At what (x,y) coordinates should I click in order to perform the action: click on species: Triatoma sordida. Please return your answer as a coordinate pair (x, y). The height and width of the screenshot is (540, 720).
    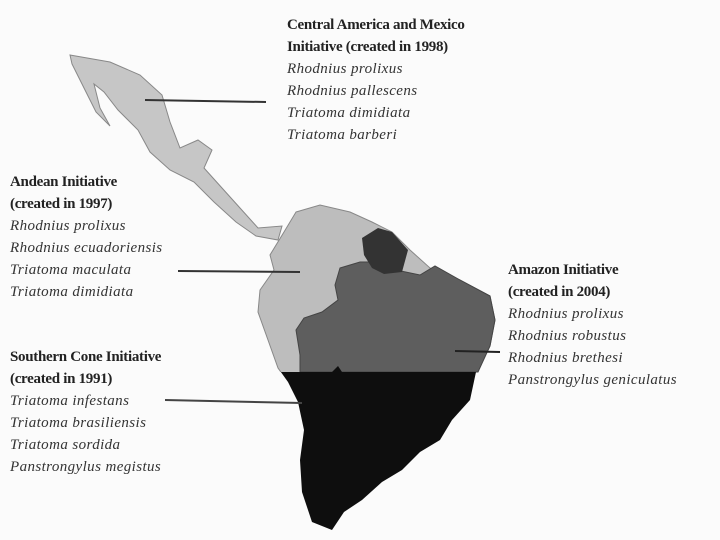
    Looking at the image, I should click on (65, 445).